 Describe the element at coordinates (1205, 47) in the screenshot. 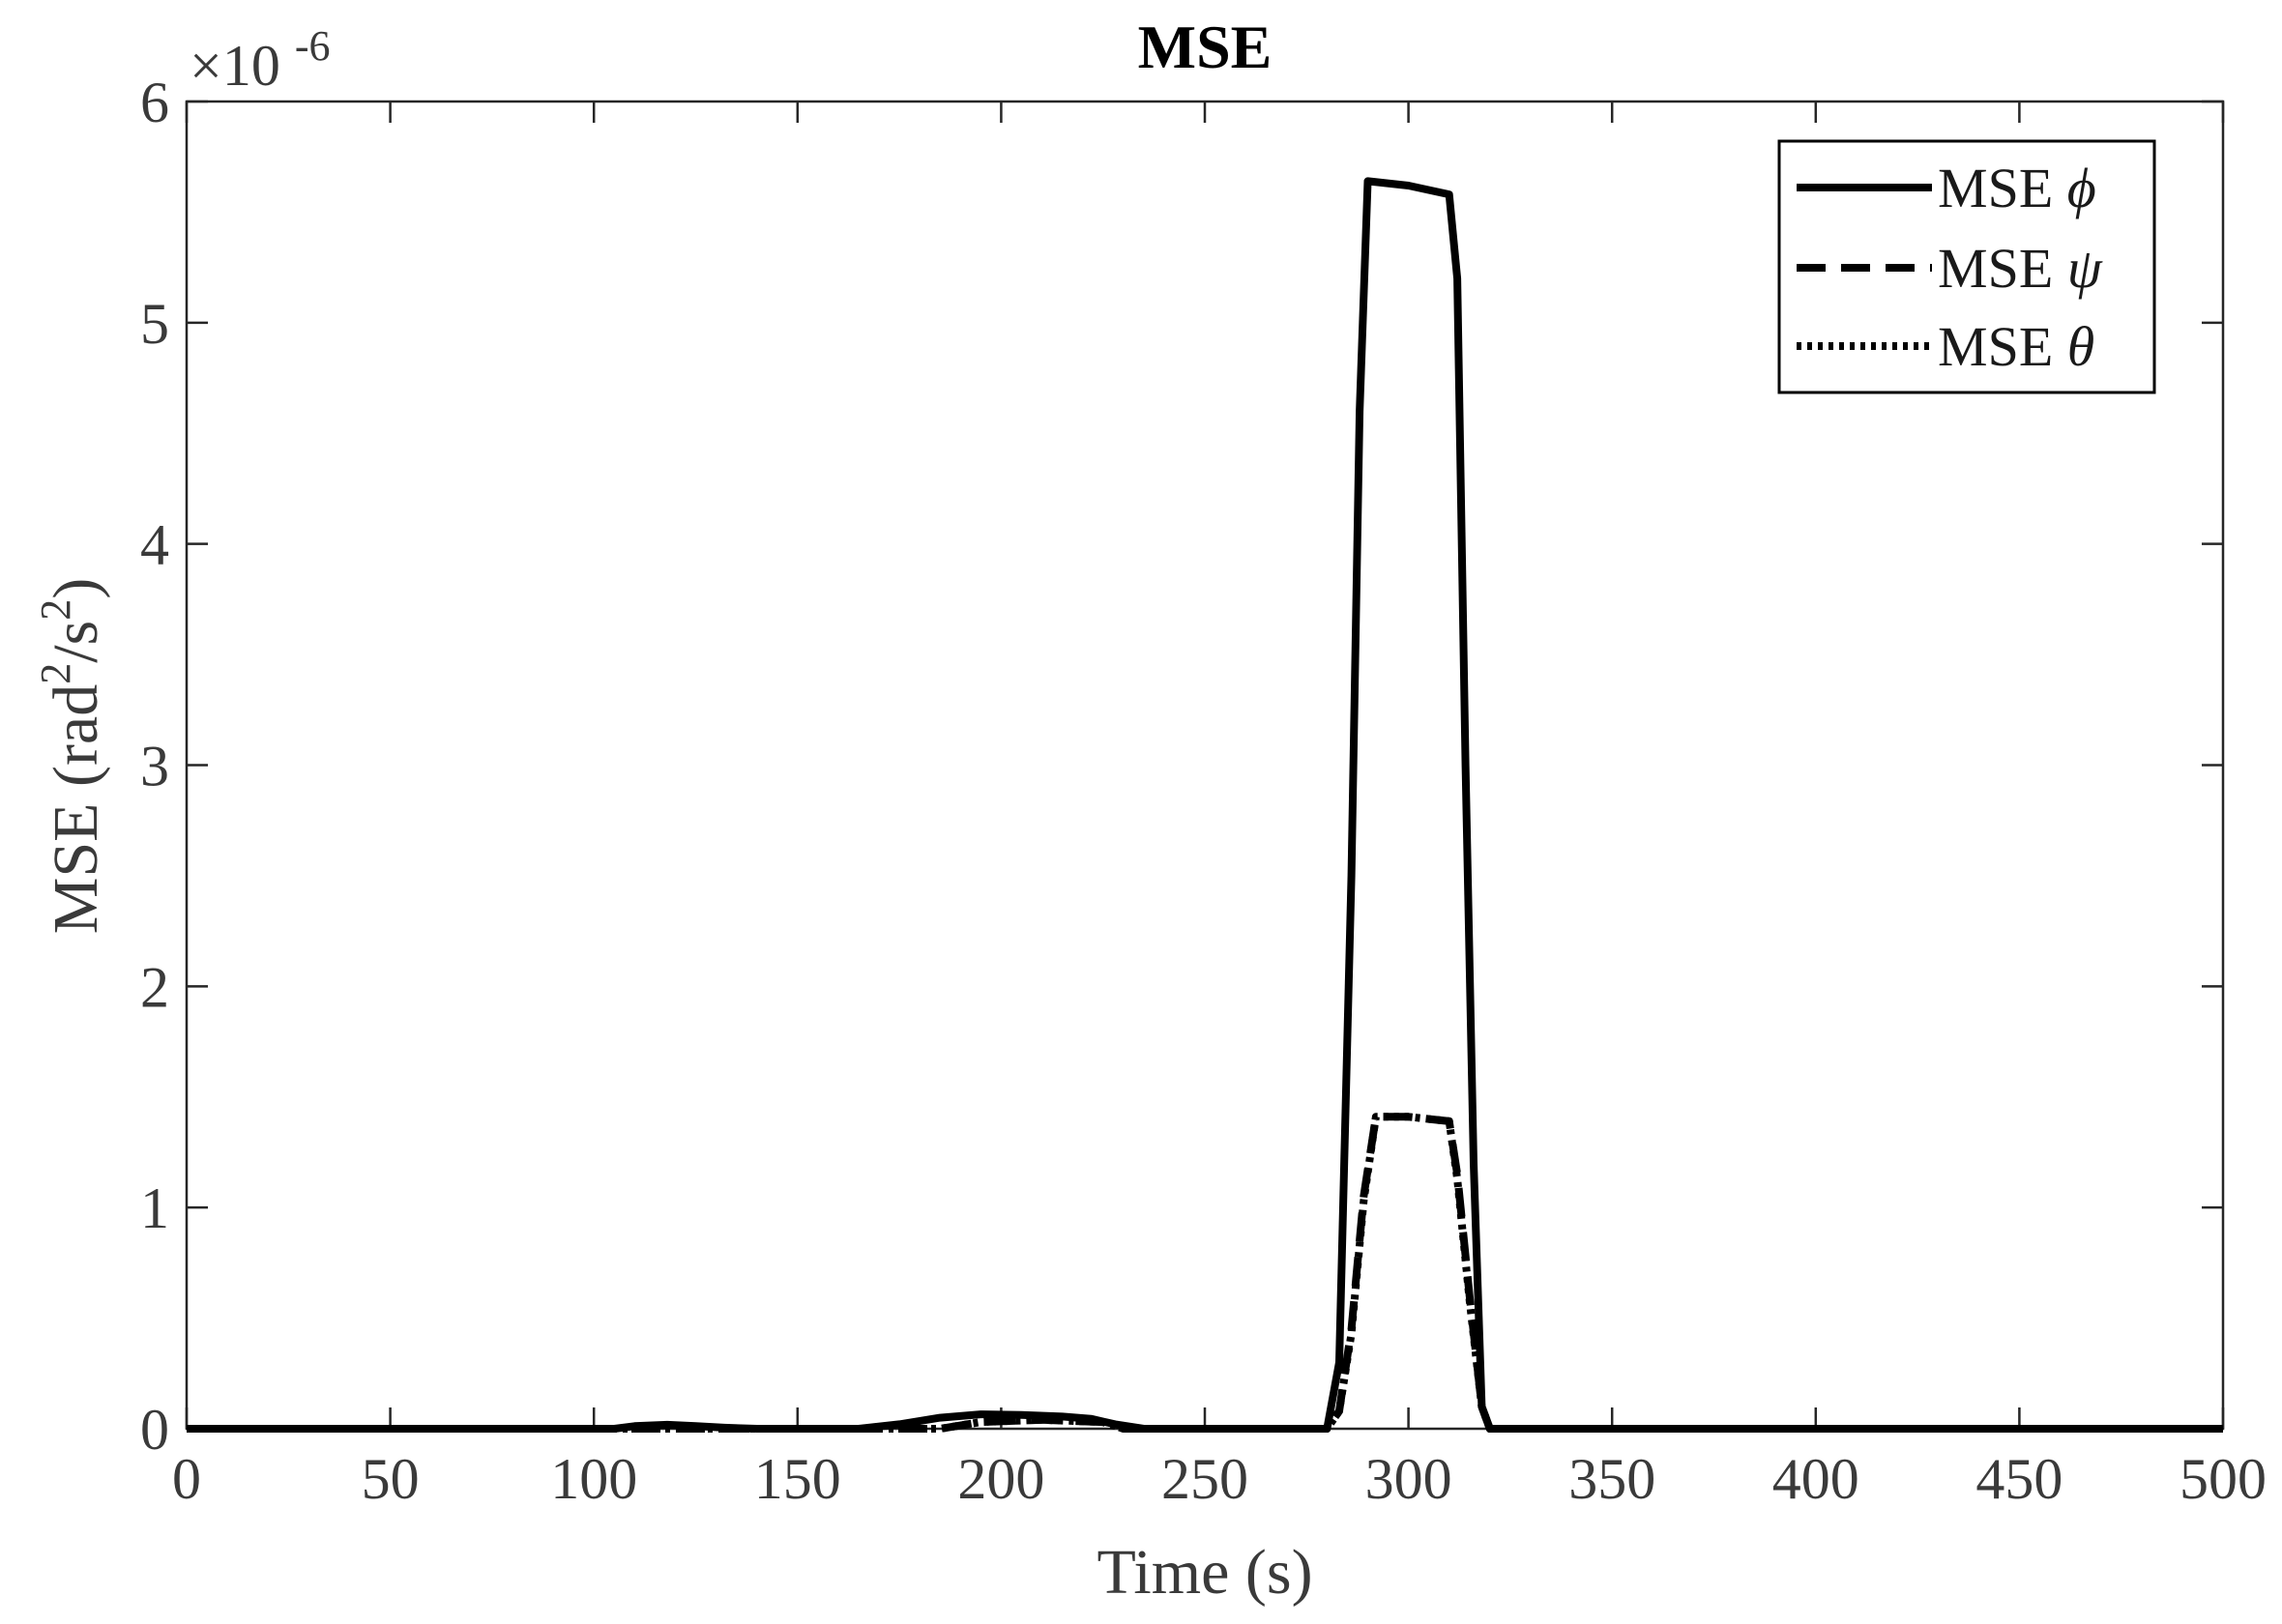

I see `chart-title: MSE` at that location.